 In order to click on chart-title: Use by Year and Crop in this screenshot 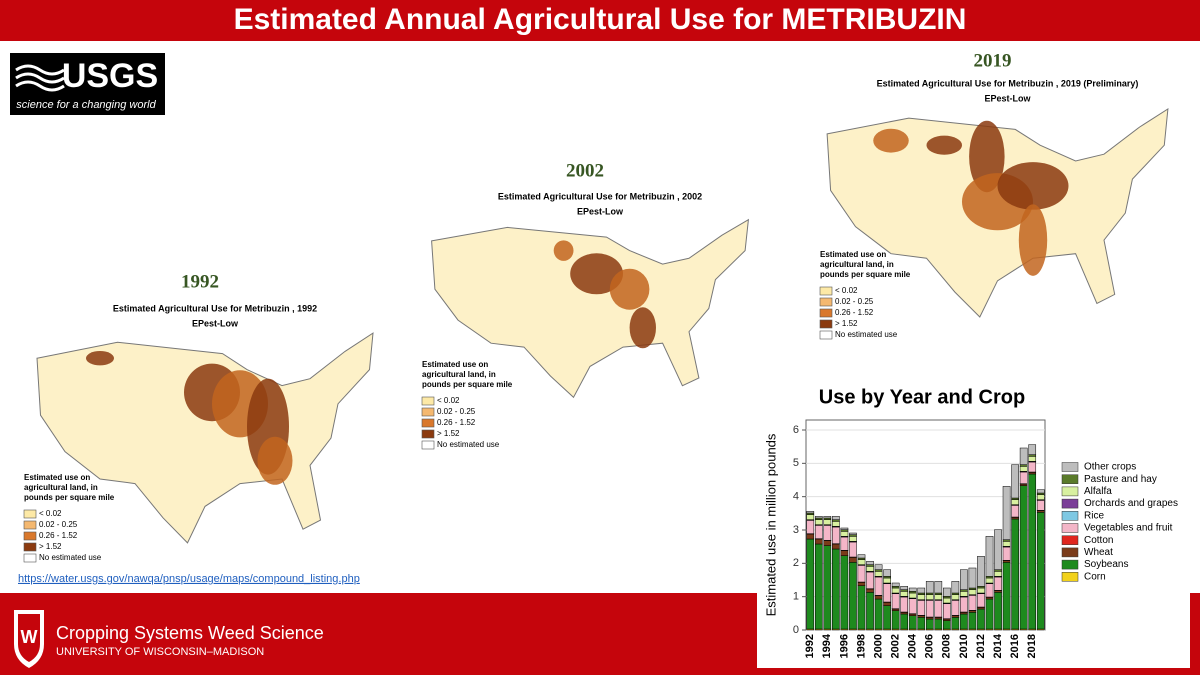, I will do `click(922, 397)`.